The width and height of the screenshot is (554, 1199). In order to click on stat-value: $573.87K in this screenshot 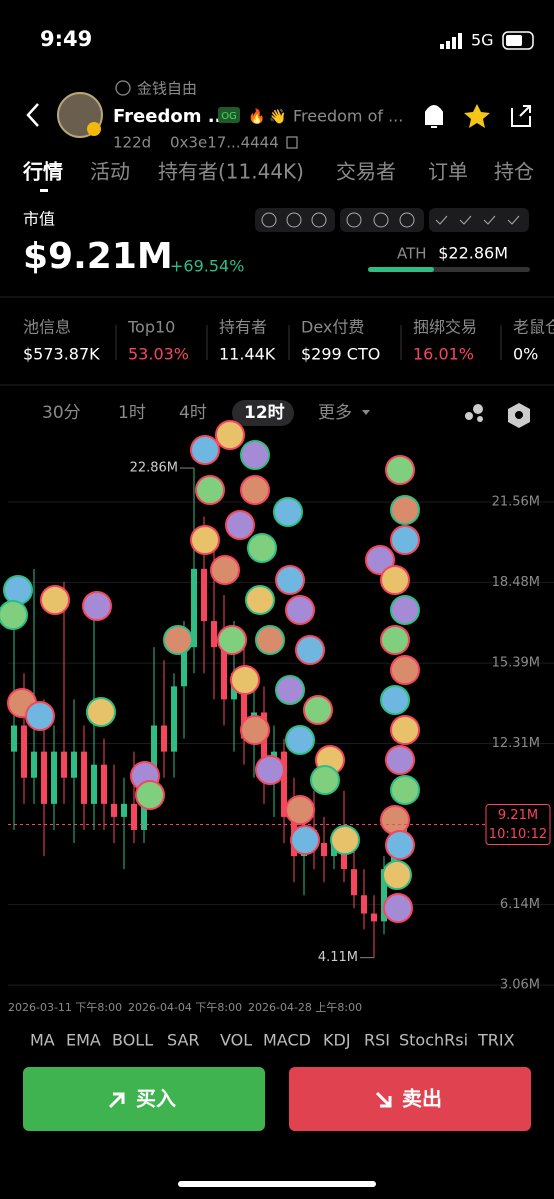, I will do `click(61, 354)`.